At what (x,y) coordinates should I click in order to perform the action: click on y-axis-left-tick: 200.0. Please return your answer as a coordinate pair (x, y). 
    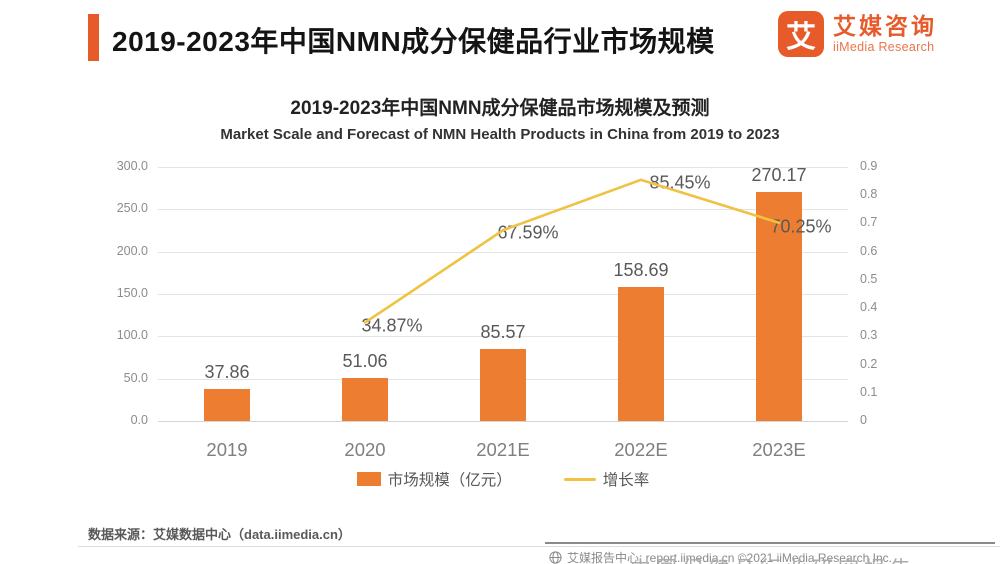
    Looking at the image, I should click on (132, 250).